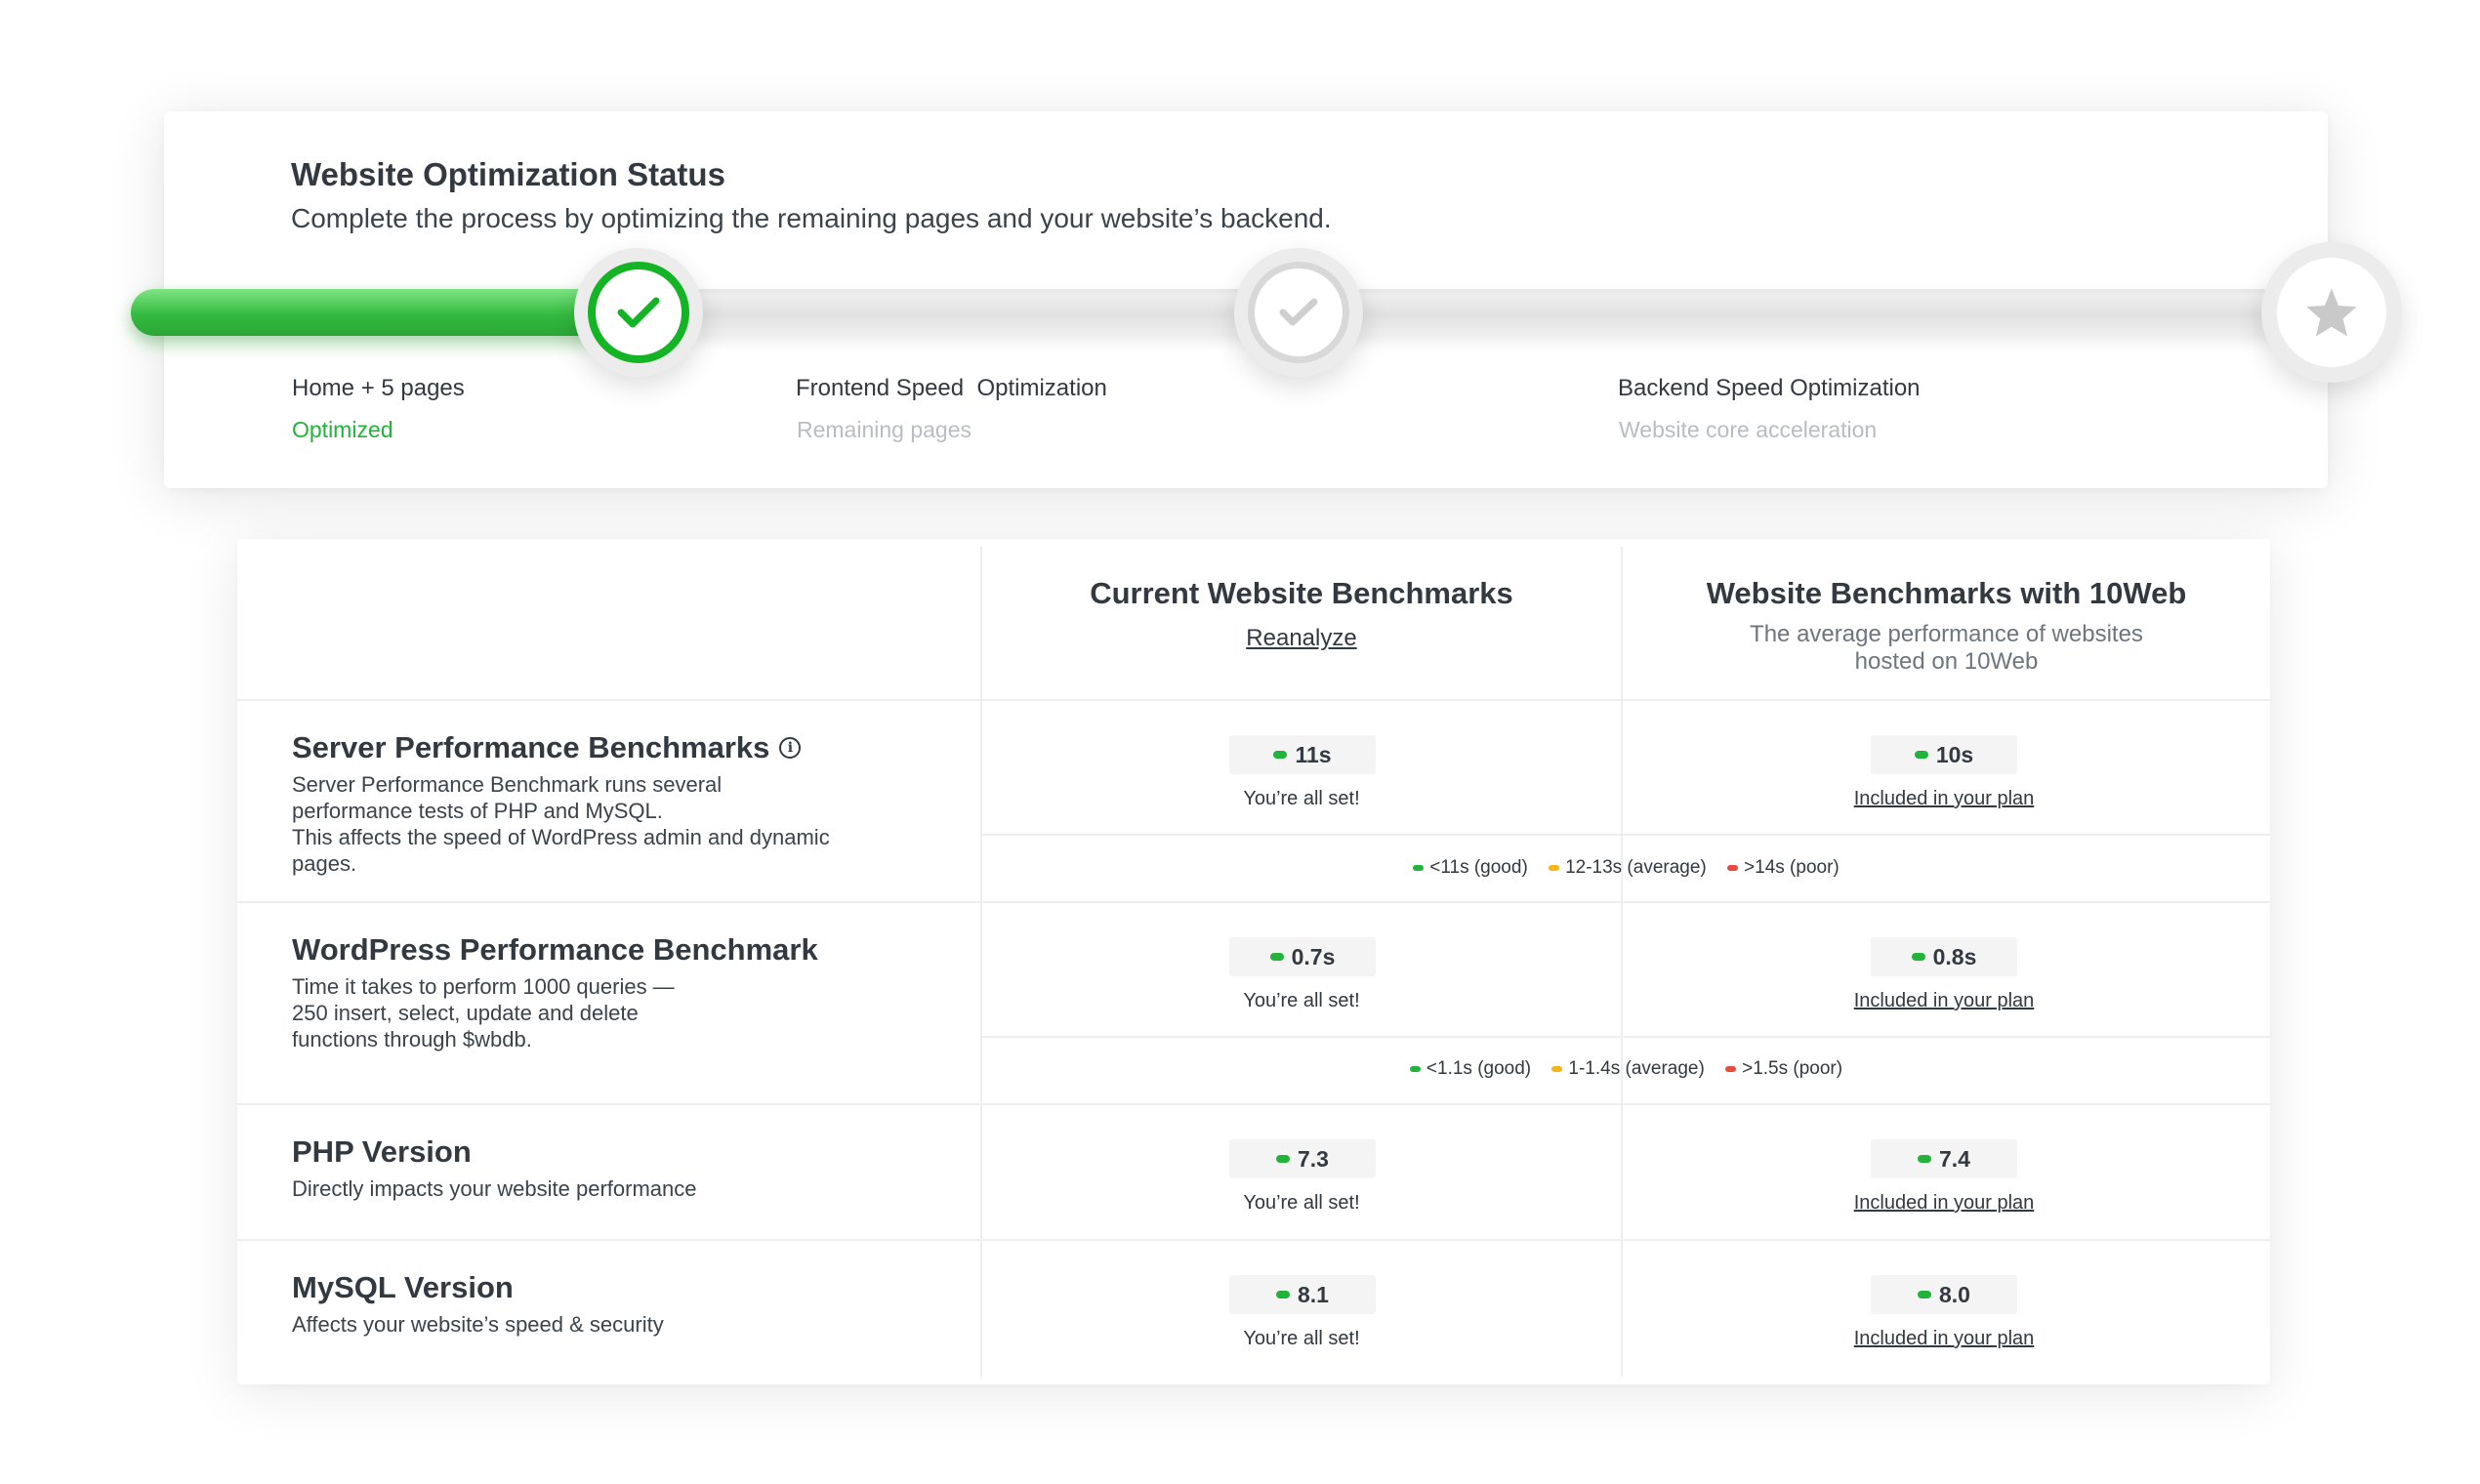 The height and width of the screenshot is (1484, 2480). Describe the element at coordinates (1301, 1001) in the screenshot. I see `wordpress-current-note: You’re all set!` at that location.